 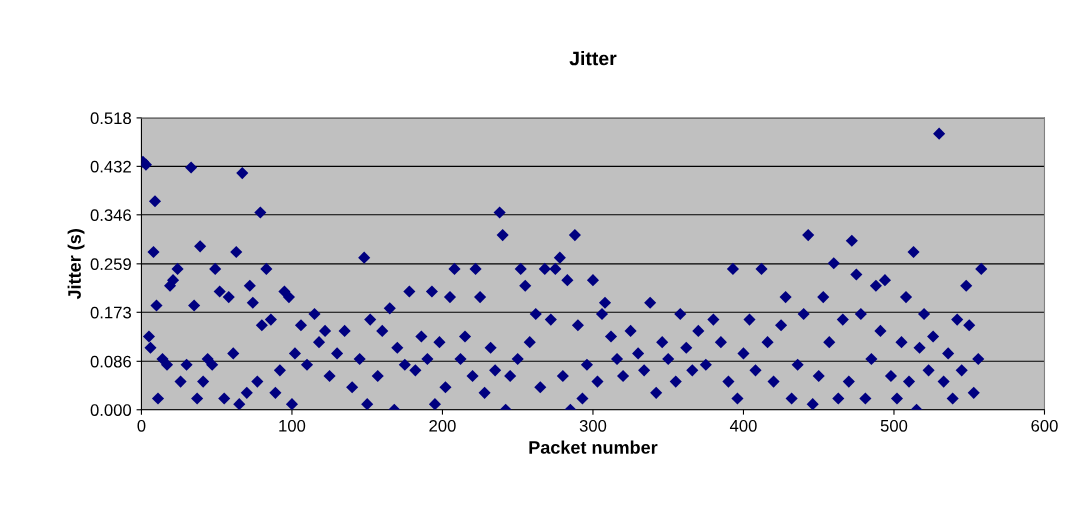 I want to click on y-tick-label: 0.432, so click(x=110, y=166).